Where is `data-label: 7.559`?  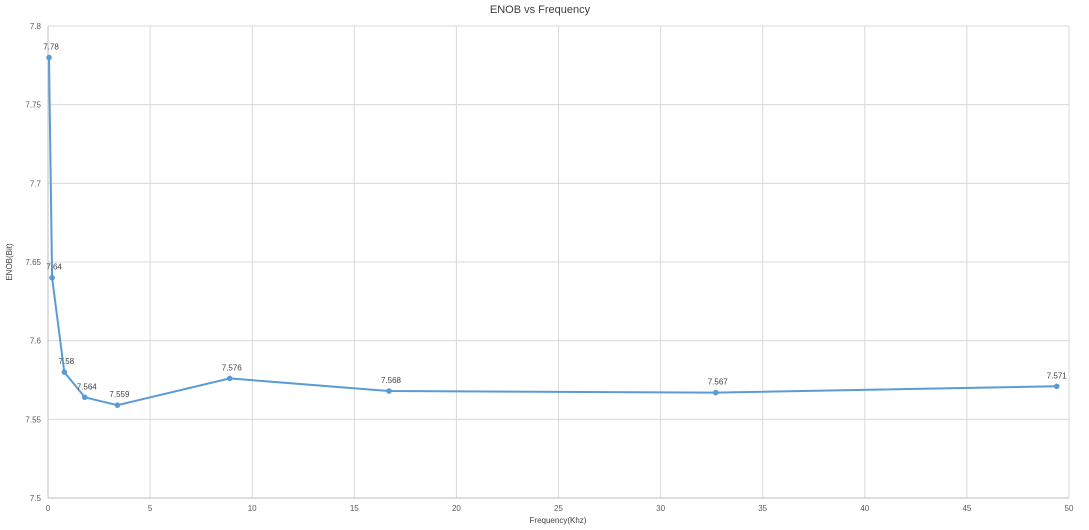 data-label: 7.559 is located at coordinates (119, 394).